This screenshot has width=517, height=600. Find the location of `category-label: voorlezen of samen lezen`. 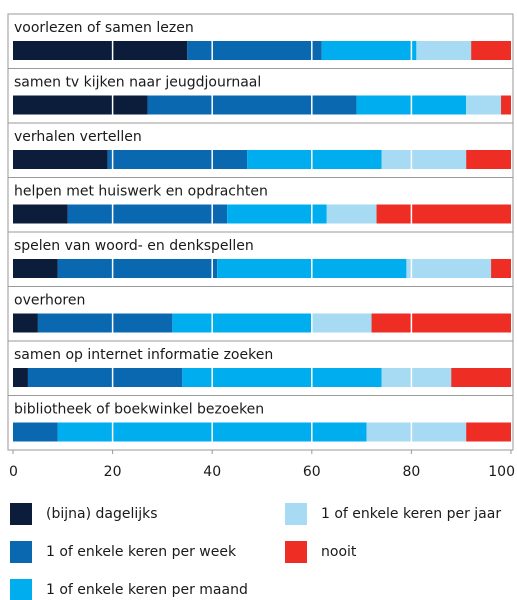

category-label: voorlezen of samen lezen is located at coordinates (104, 28).